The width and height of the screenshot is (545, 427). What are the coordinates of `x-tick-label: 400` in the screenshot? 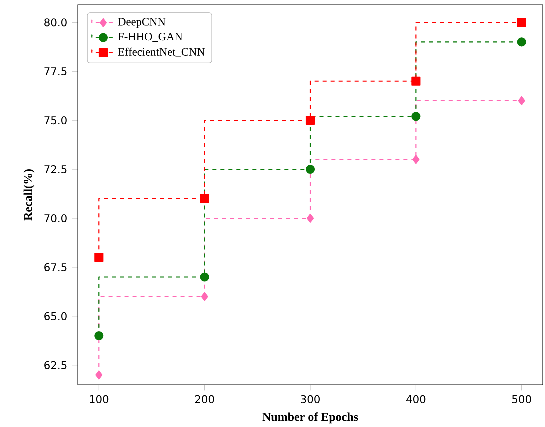 It's located at (416, 399).